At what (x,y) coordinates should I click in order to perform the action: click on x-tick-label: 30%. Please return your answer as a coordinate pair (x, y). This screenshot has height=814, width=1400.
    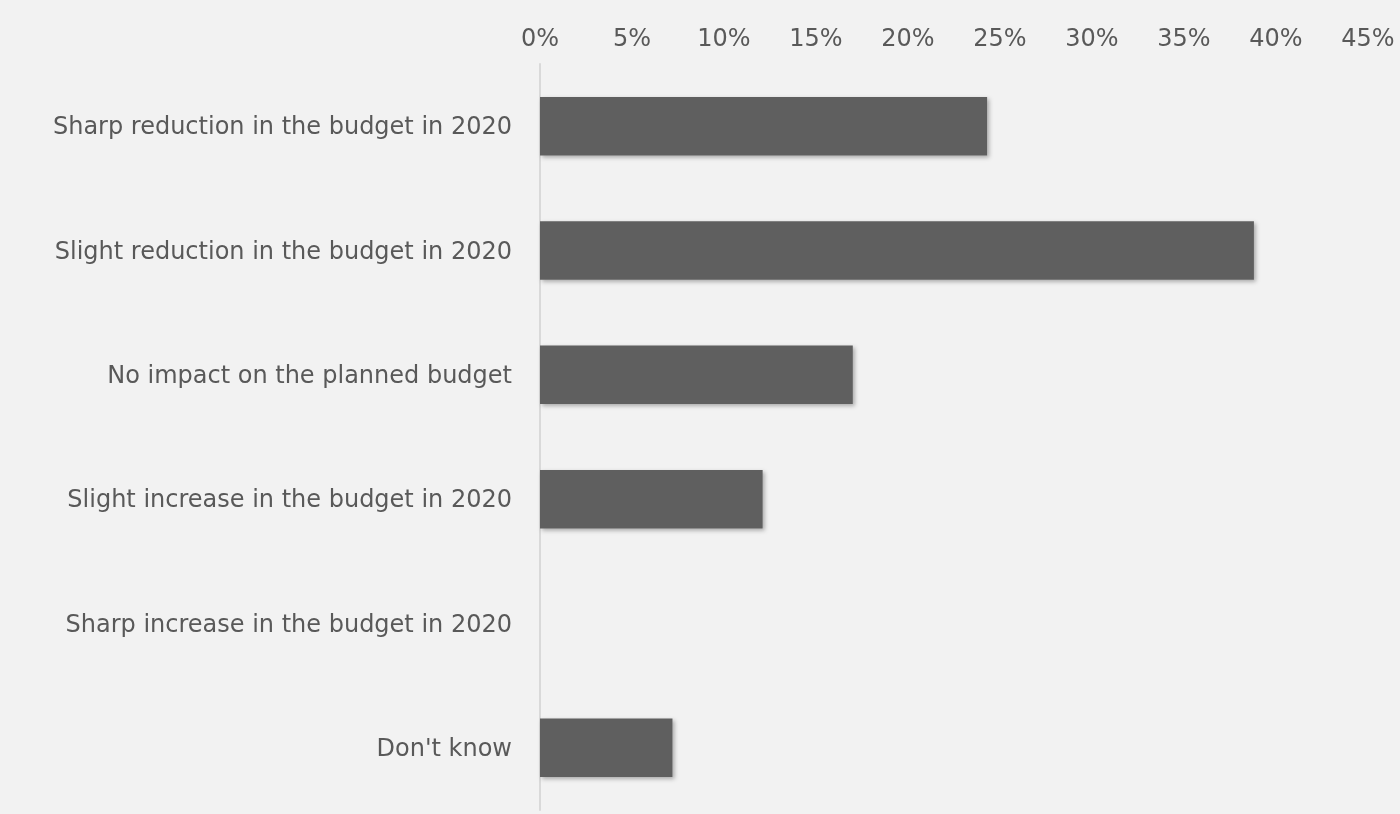
    Looking at the image, I should click on (1092, 38).